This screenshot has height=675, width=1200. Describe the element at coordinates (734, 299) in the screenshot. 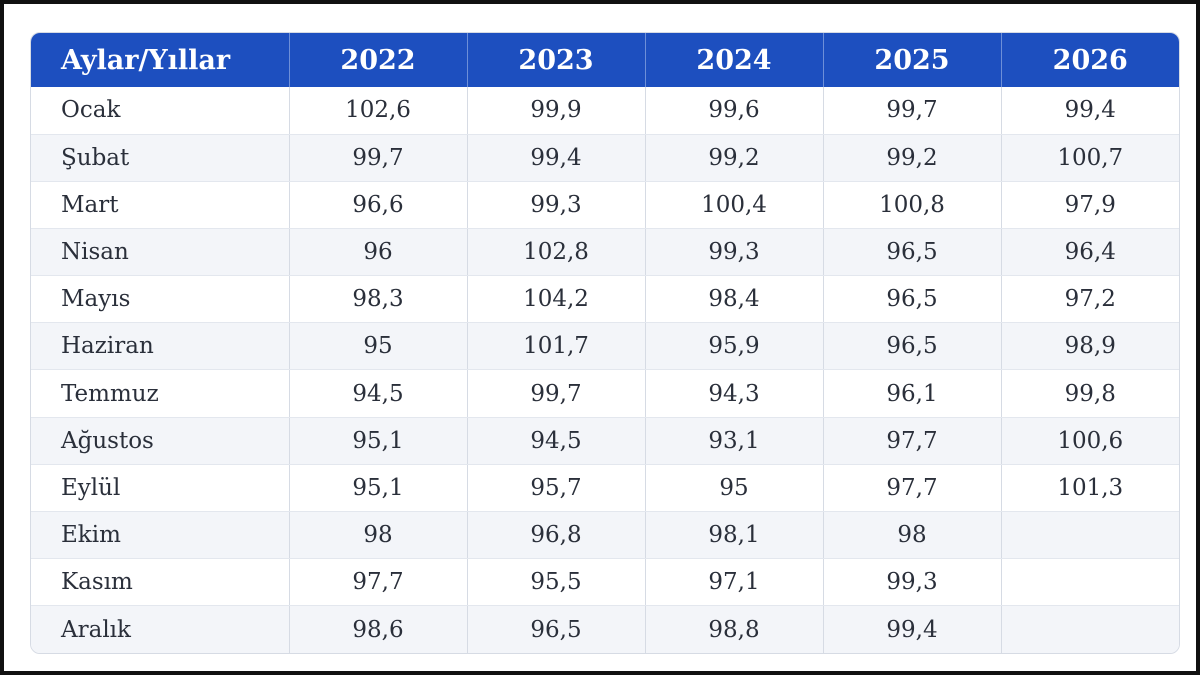

I see `value-cell: 98,4` at that location.